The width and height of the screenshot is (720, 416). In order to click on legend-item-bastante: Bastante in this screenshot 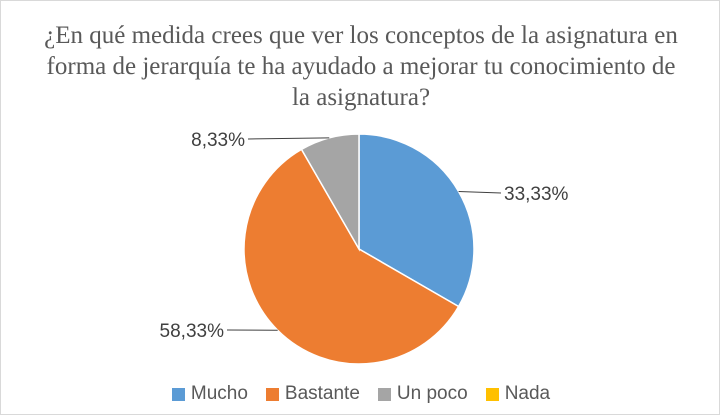, I will do `click(313, 394)`.